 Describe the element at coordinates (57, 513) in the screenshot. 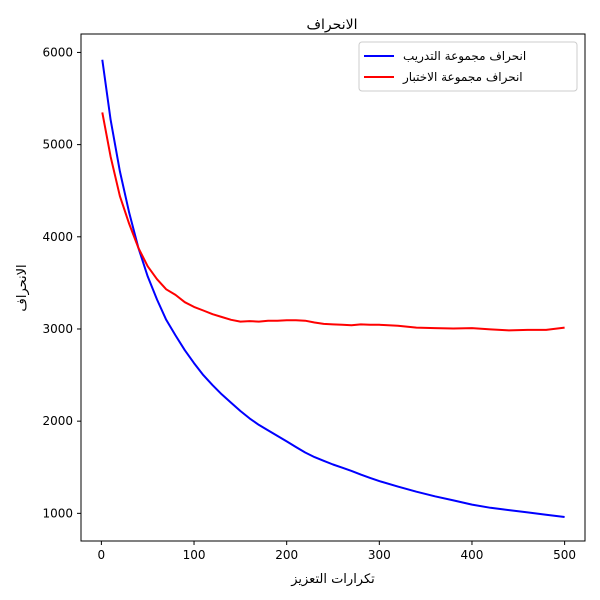

I see `y-tick-label: 1000` at that location.